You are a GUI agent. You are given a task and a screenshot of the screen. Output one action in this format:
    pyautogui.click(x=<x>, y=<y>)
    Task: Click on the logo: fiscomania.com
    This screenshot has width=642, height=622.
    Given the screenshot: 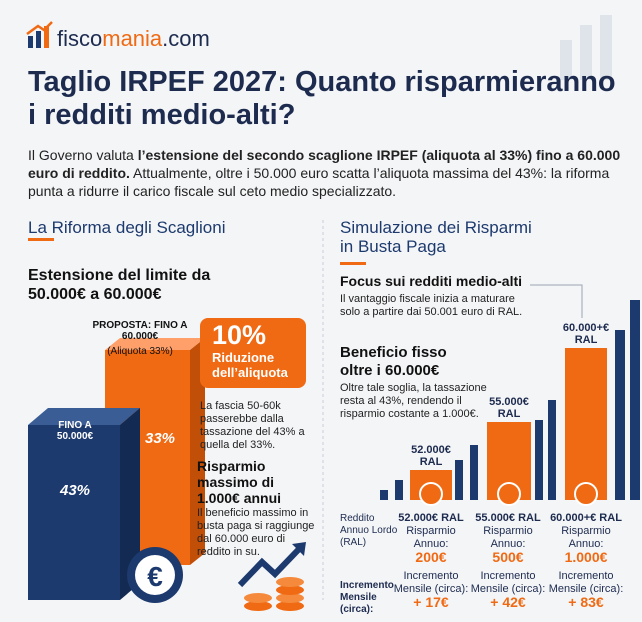 What is the action you would take?
    pyautogui.click(x=133, y=39)
    